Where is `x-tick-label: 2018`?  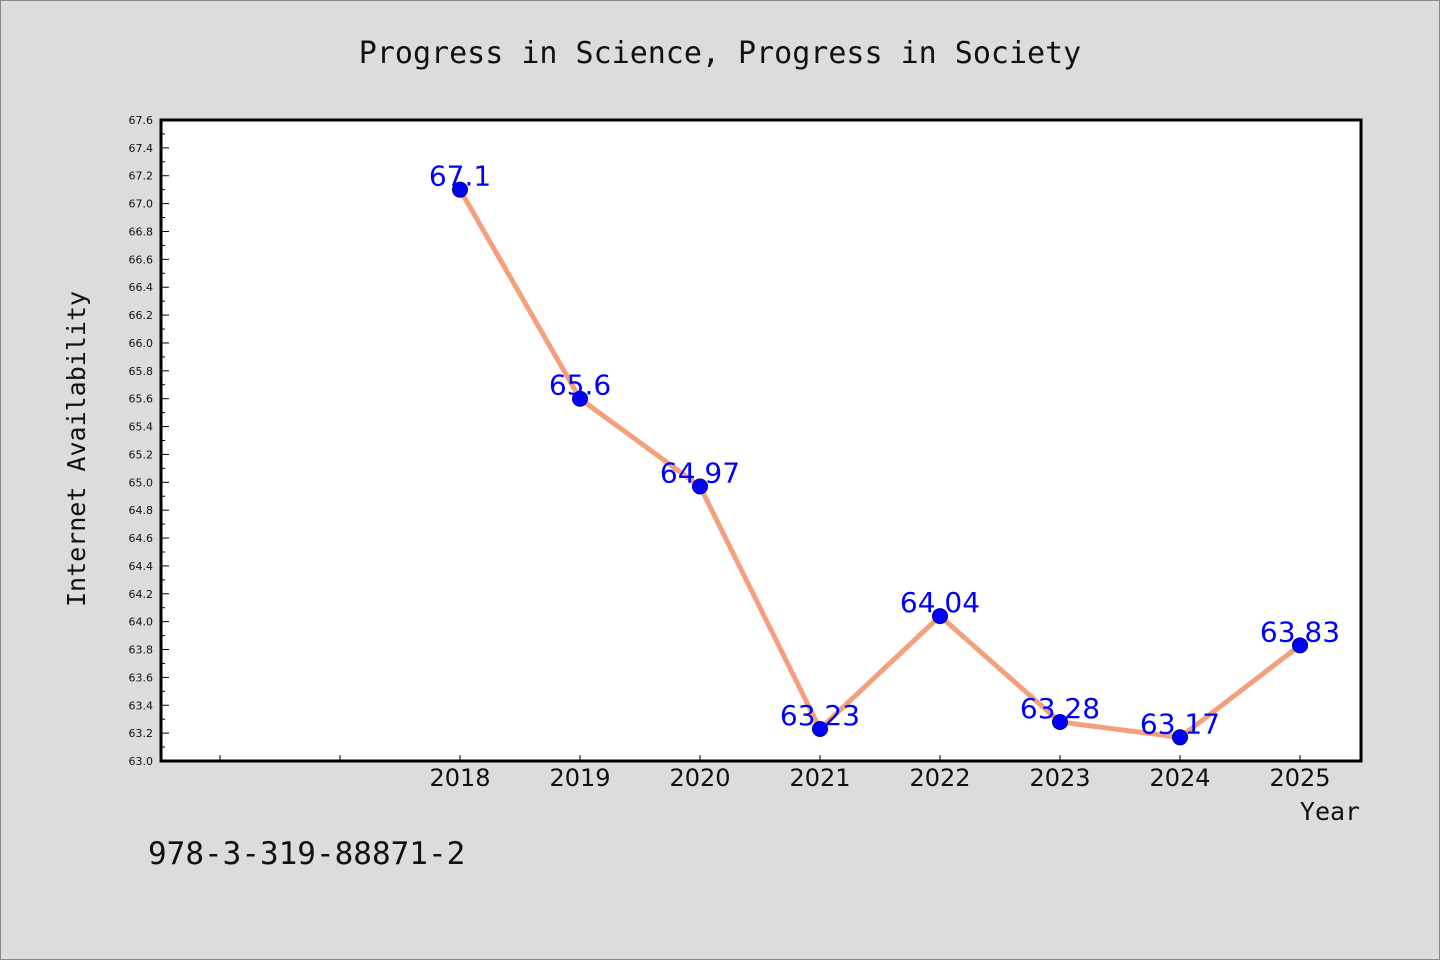 x-tick-label: 2018 is located at coordinates (459, 778).